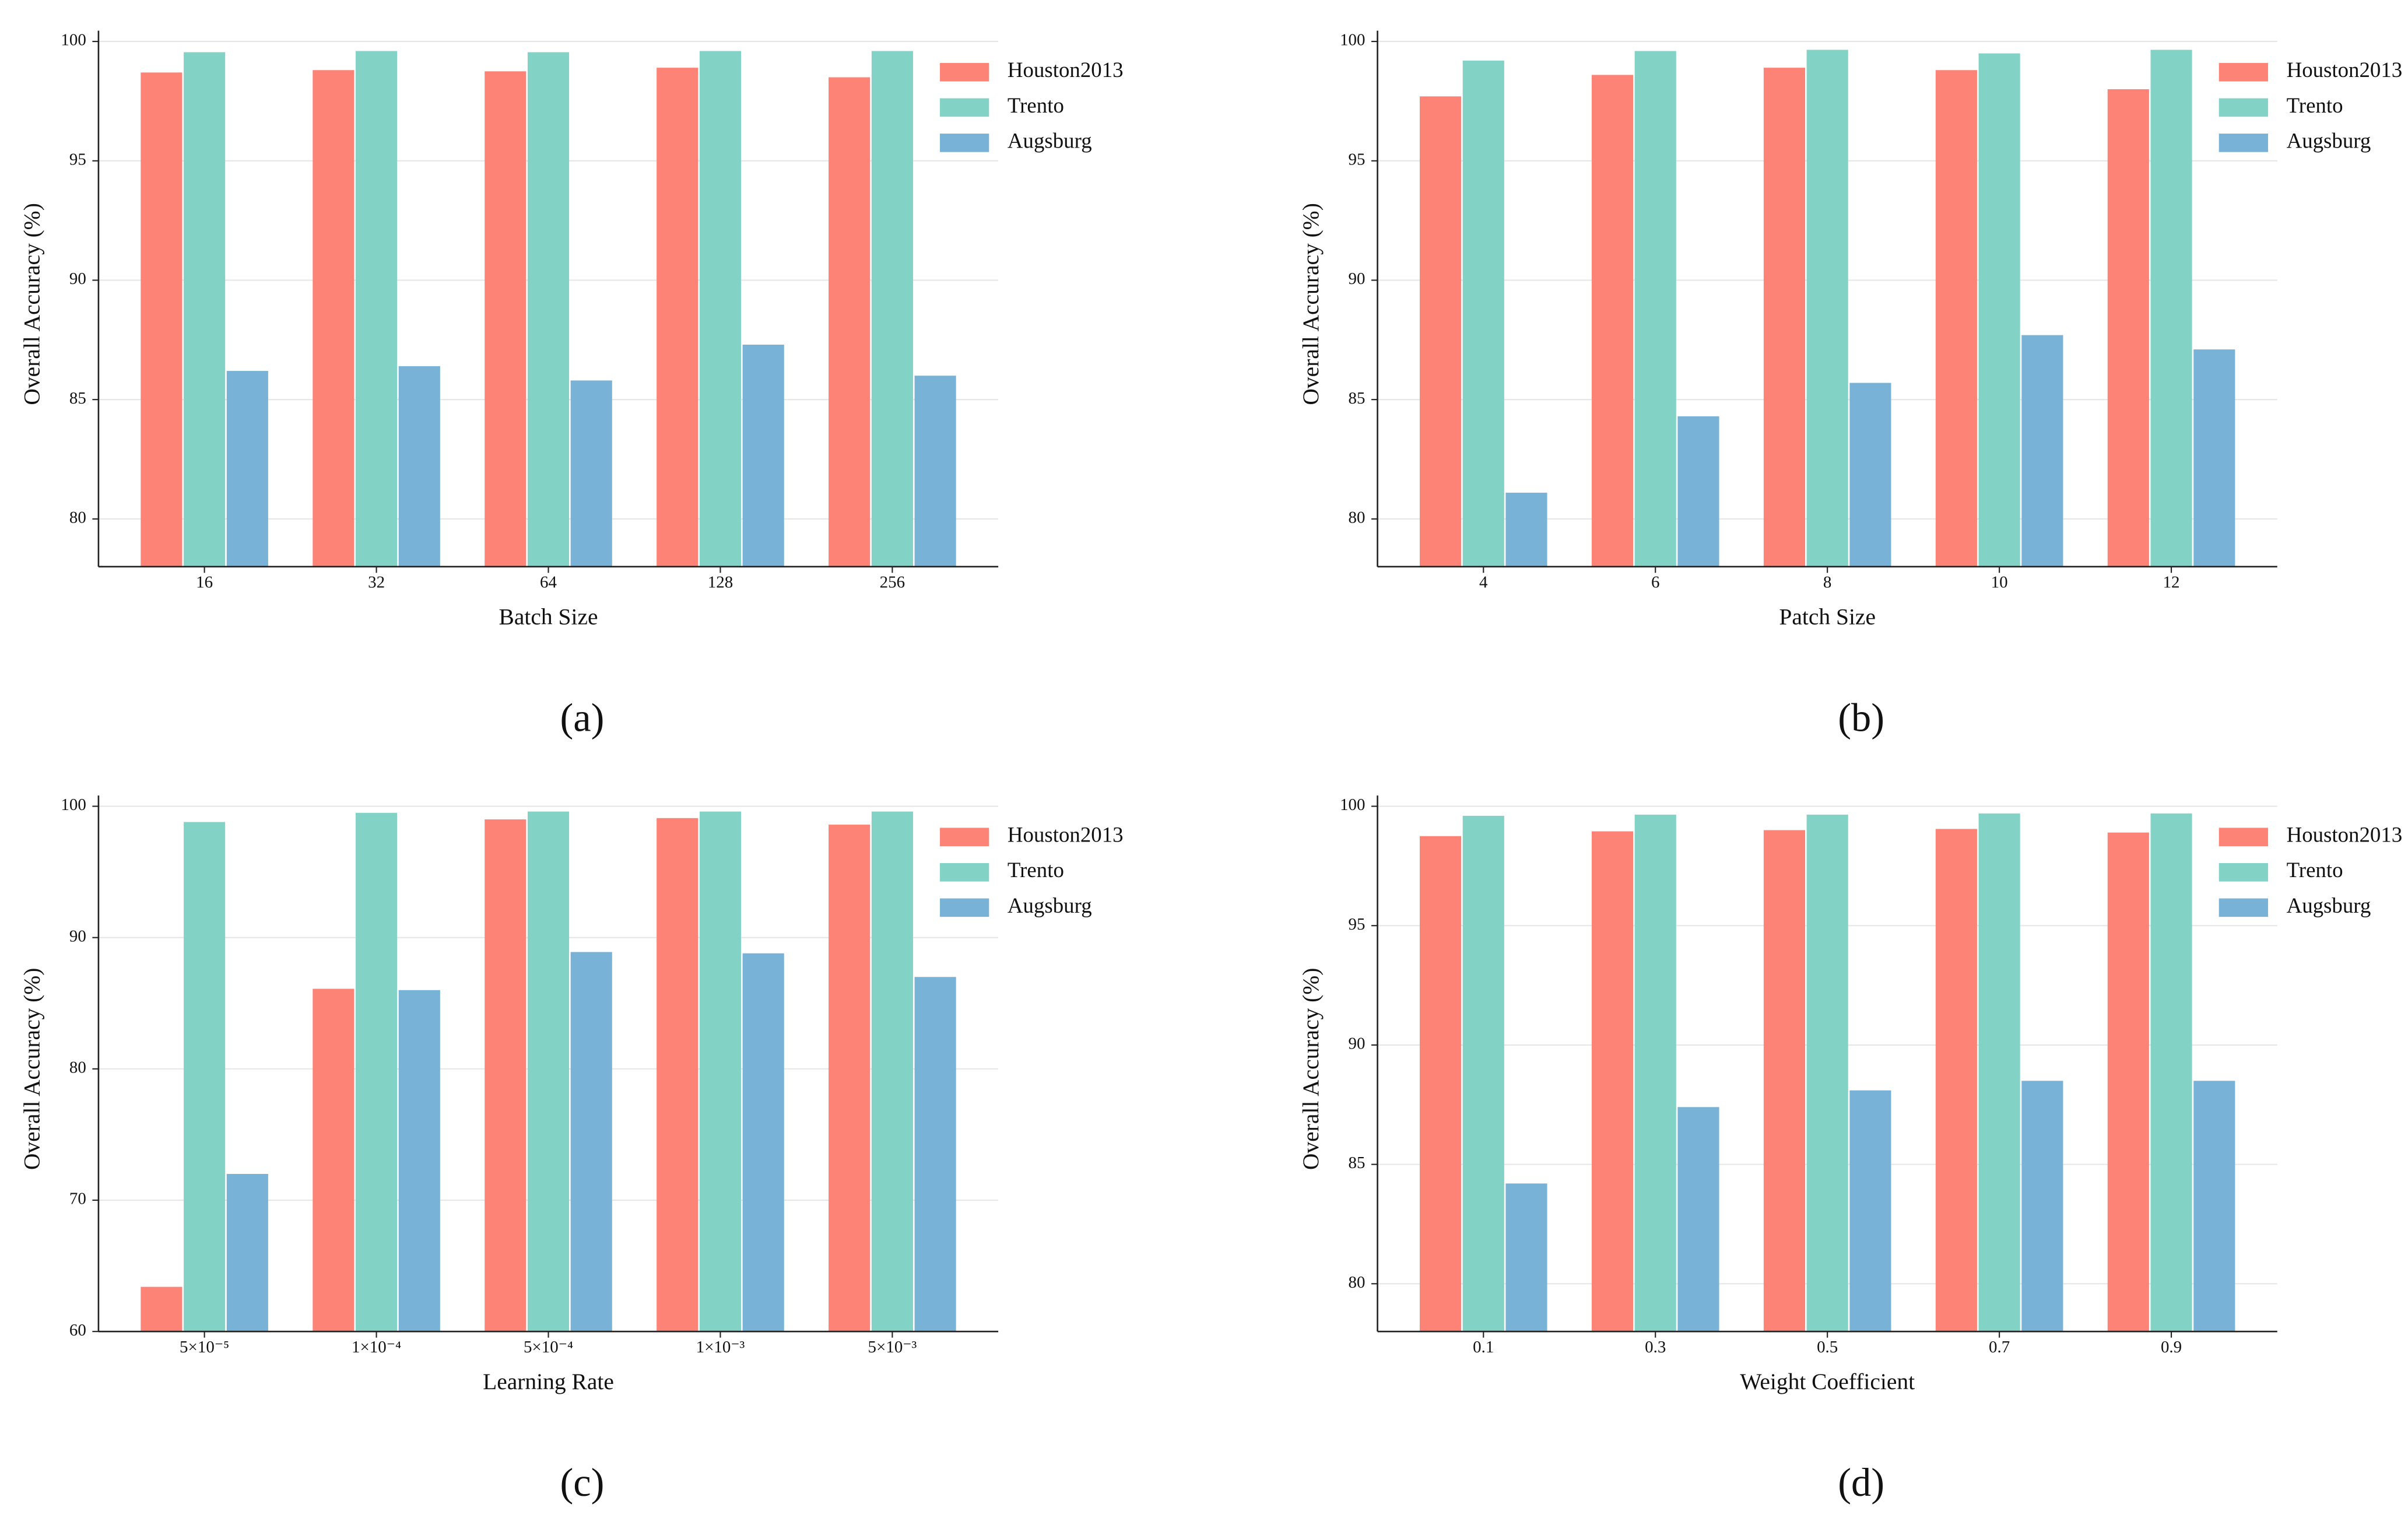 Image resolution: width=2408 pixels, height=1525 pixels. Describe the element at coordinates (548, 1347) in the screenshot. I see `x-tick-label: 5×10⁻⁴` at that location.